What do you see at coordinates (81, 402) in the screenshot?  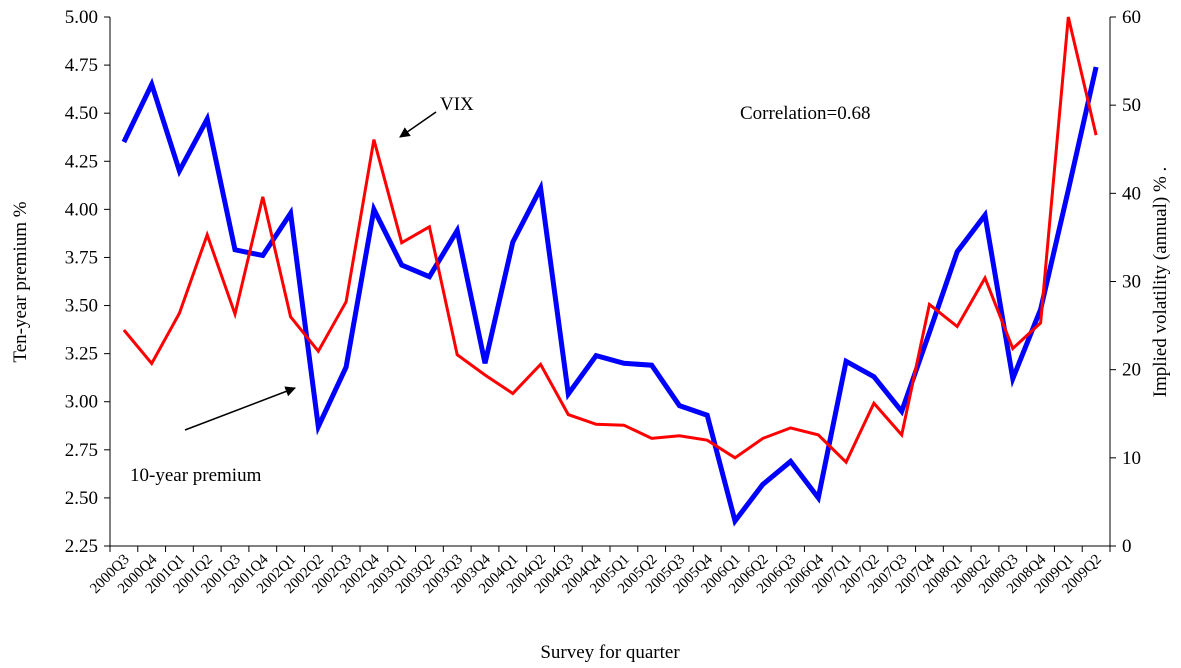 I see `y-tick-label: 3.00` at bounding box center [81, 402].